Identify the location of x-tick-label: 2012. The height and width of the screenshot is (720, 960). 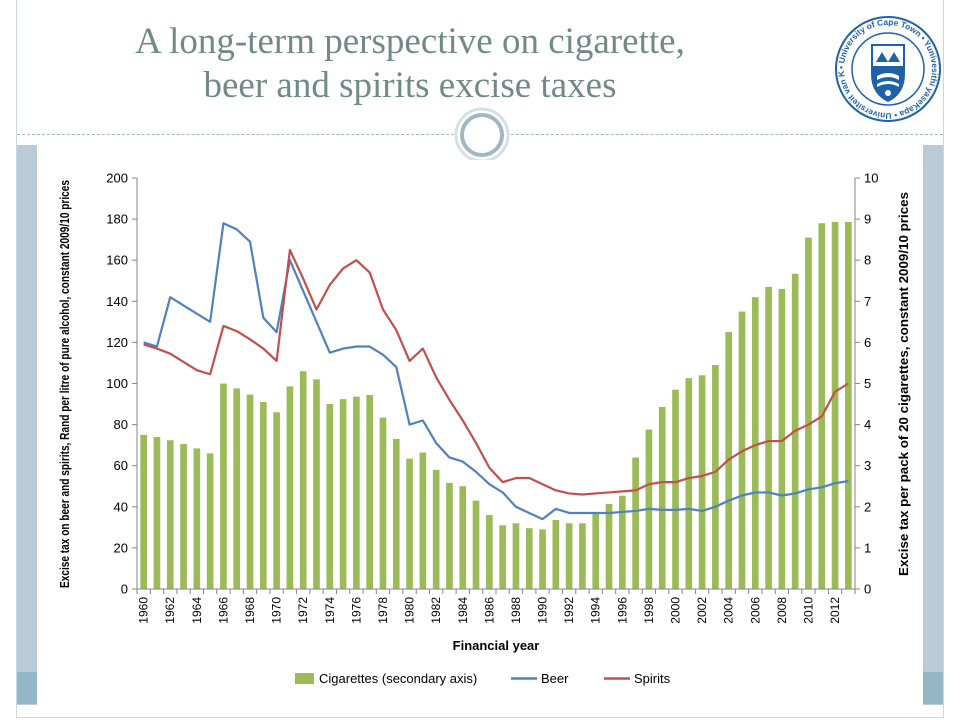
(835, 610).